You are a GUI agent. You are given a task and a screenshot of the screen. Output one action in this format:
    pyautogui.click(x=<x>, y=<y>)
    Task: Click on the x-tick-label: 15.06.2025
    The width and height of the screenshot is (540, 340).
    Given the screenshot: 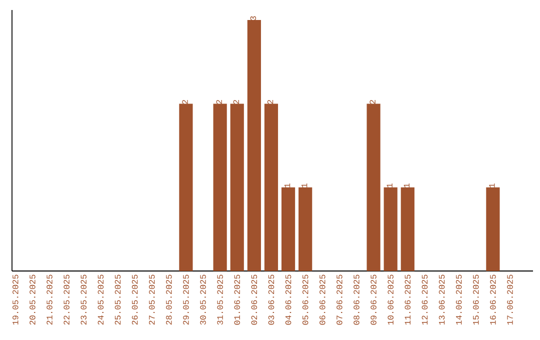 What is the action you would take?
    pyautogui.click(x=475, y=299)
    